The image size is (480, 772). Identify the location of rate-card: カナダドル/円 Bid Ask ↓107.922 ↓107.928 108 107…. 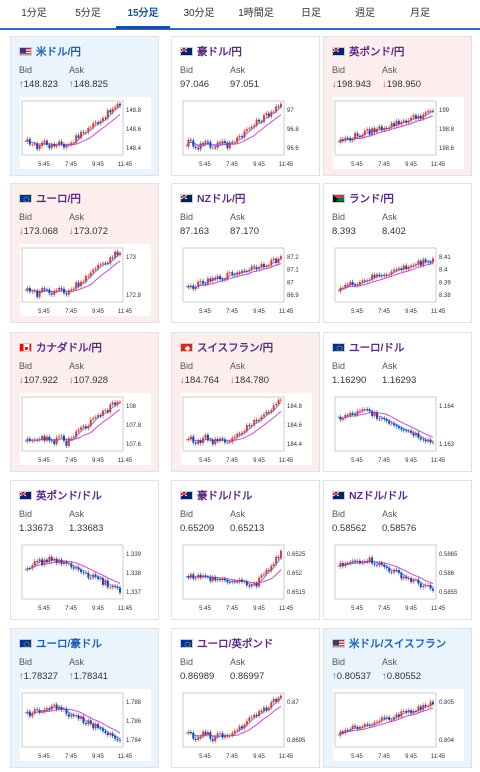
(84, 402).